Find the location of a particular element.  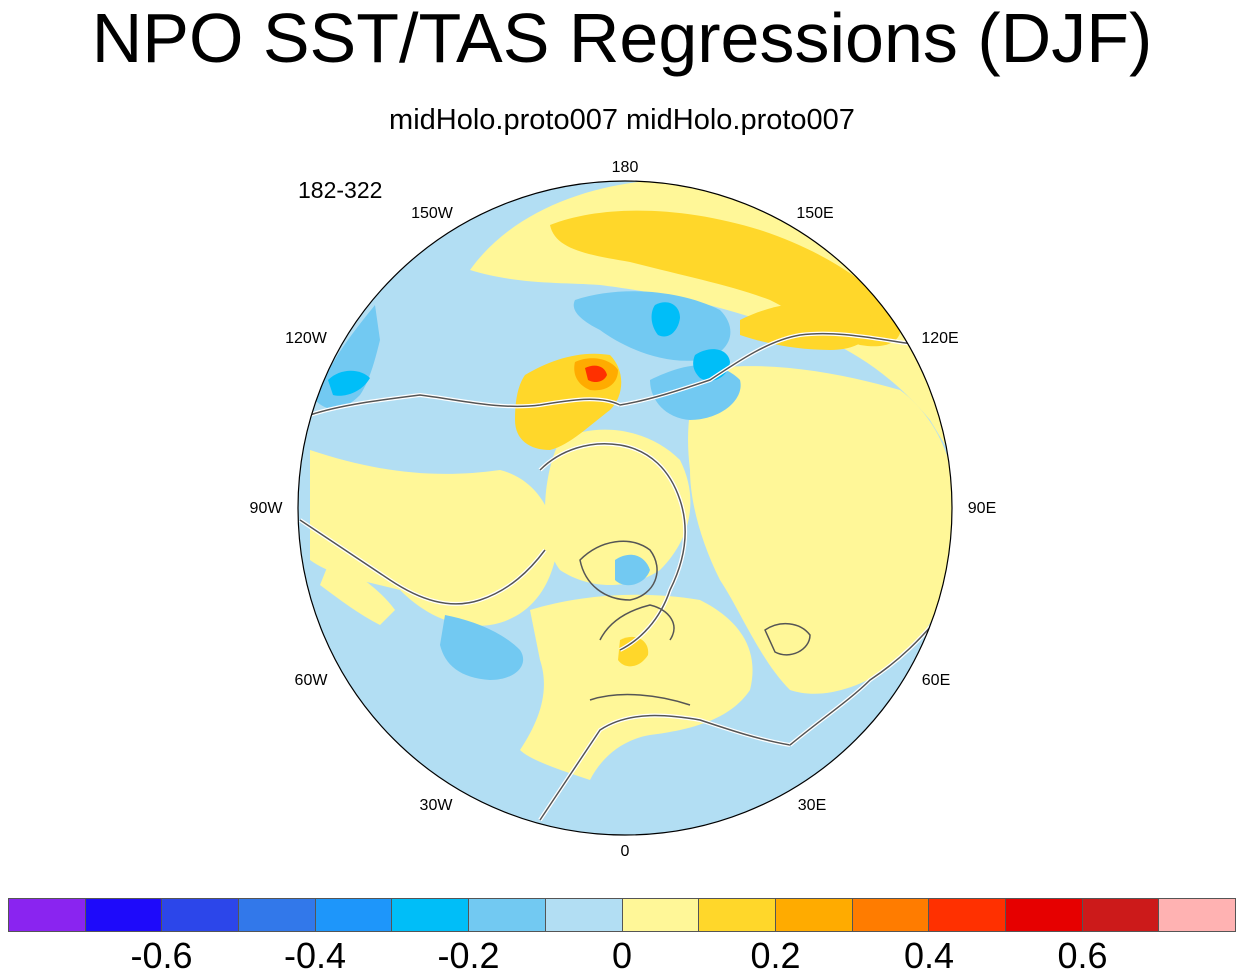

lon-label-60w: 60W is located at coordinates (312, 680).